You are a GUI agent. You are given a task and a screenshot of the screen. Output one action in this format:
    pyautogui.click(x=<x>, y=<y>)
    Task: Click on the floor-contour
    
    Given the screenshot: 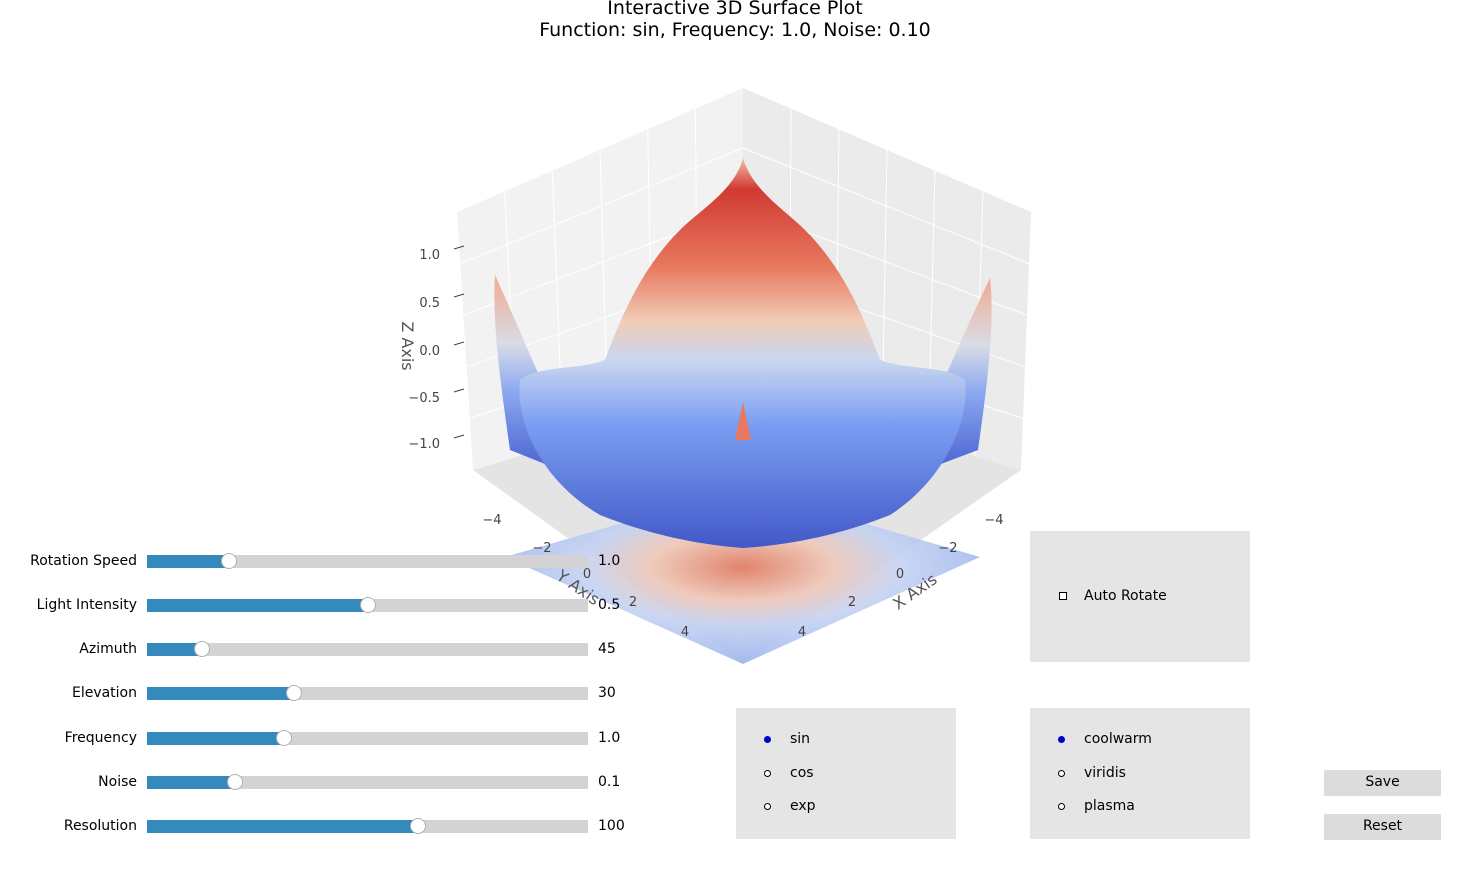 What is the action you would take?
    pyautogui.click(x=742, y=576)
    